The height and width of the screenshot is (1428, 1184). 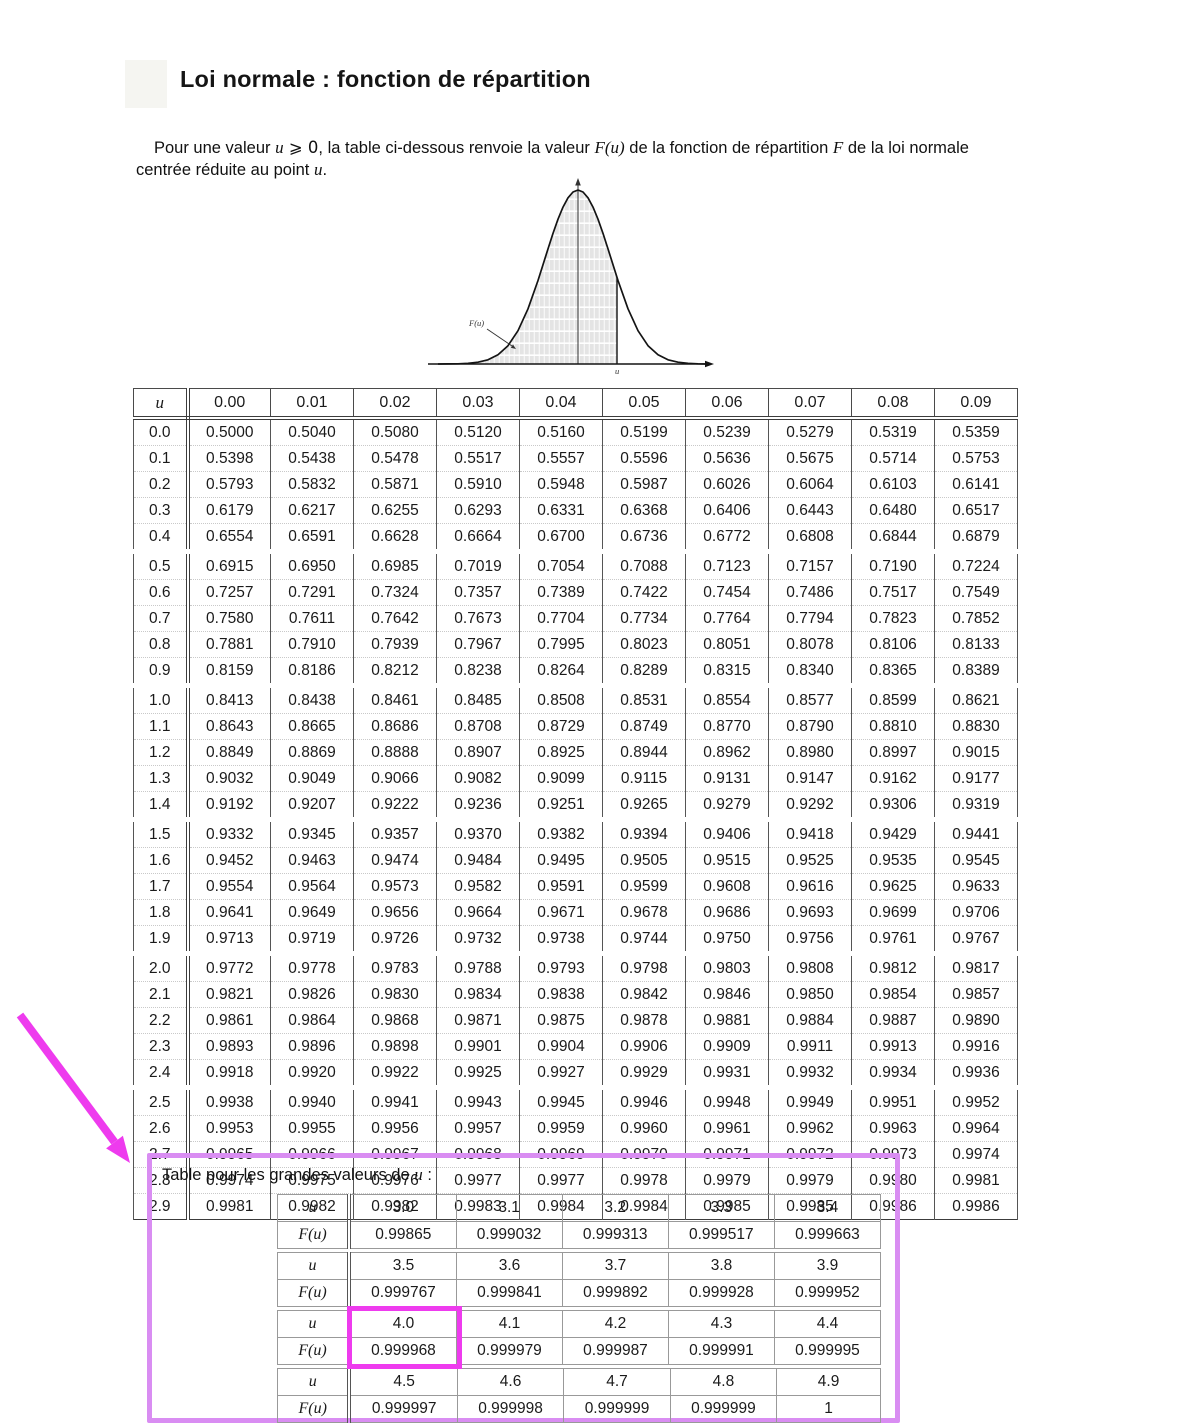 I want to click on row-header-u: 1.8, so click(x=161, y=912).